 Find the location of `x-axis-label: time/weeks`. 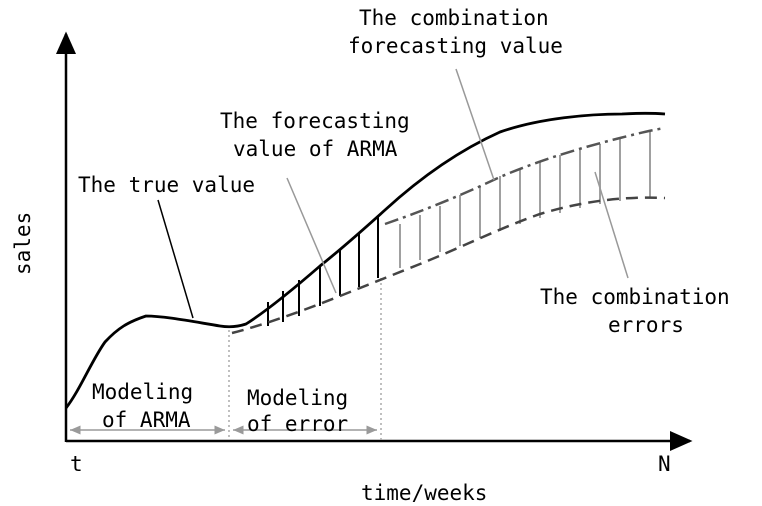

x-axis-label: time/weeks is located at coordinates (424, 493).